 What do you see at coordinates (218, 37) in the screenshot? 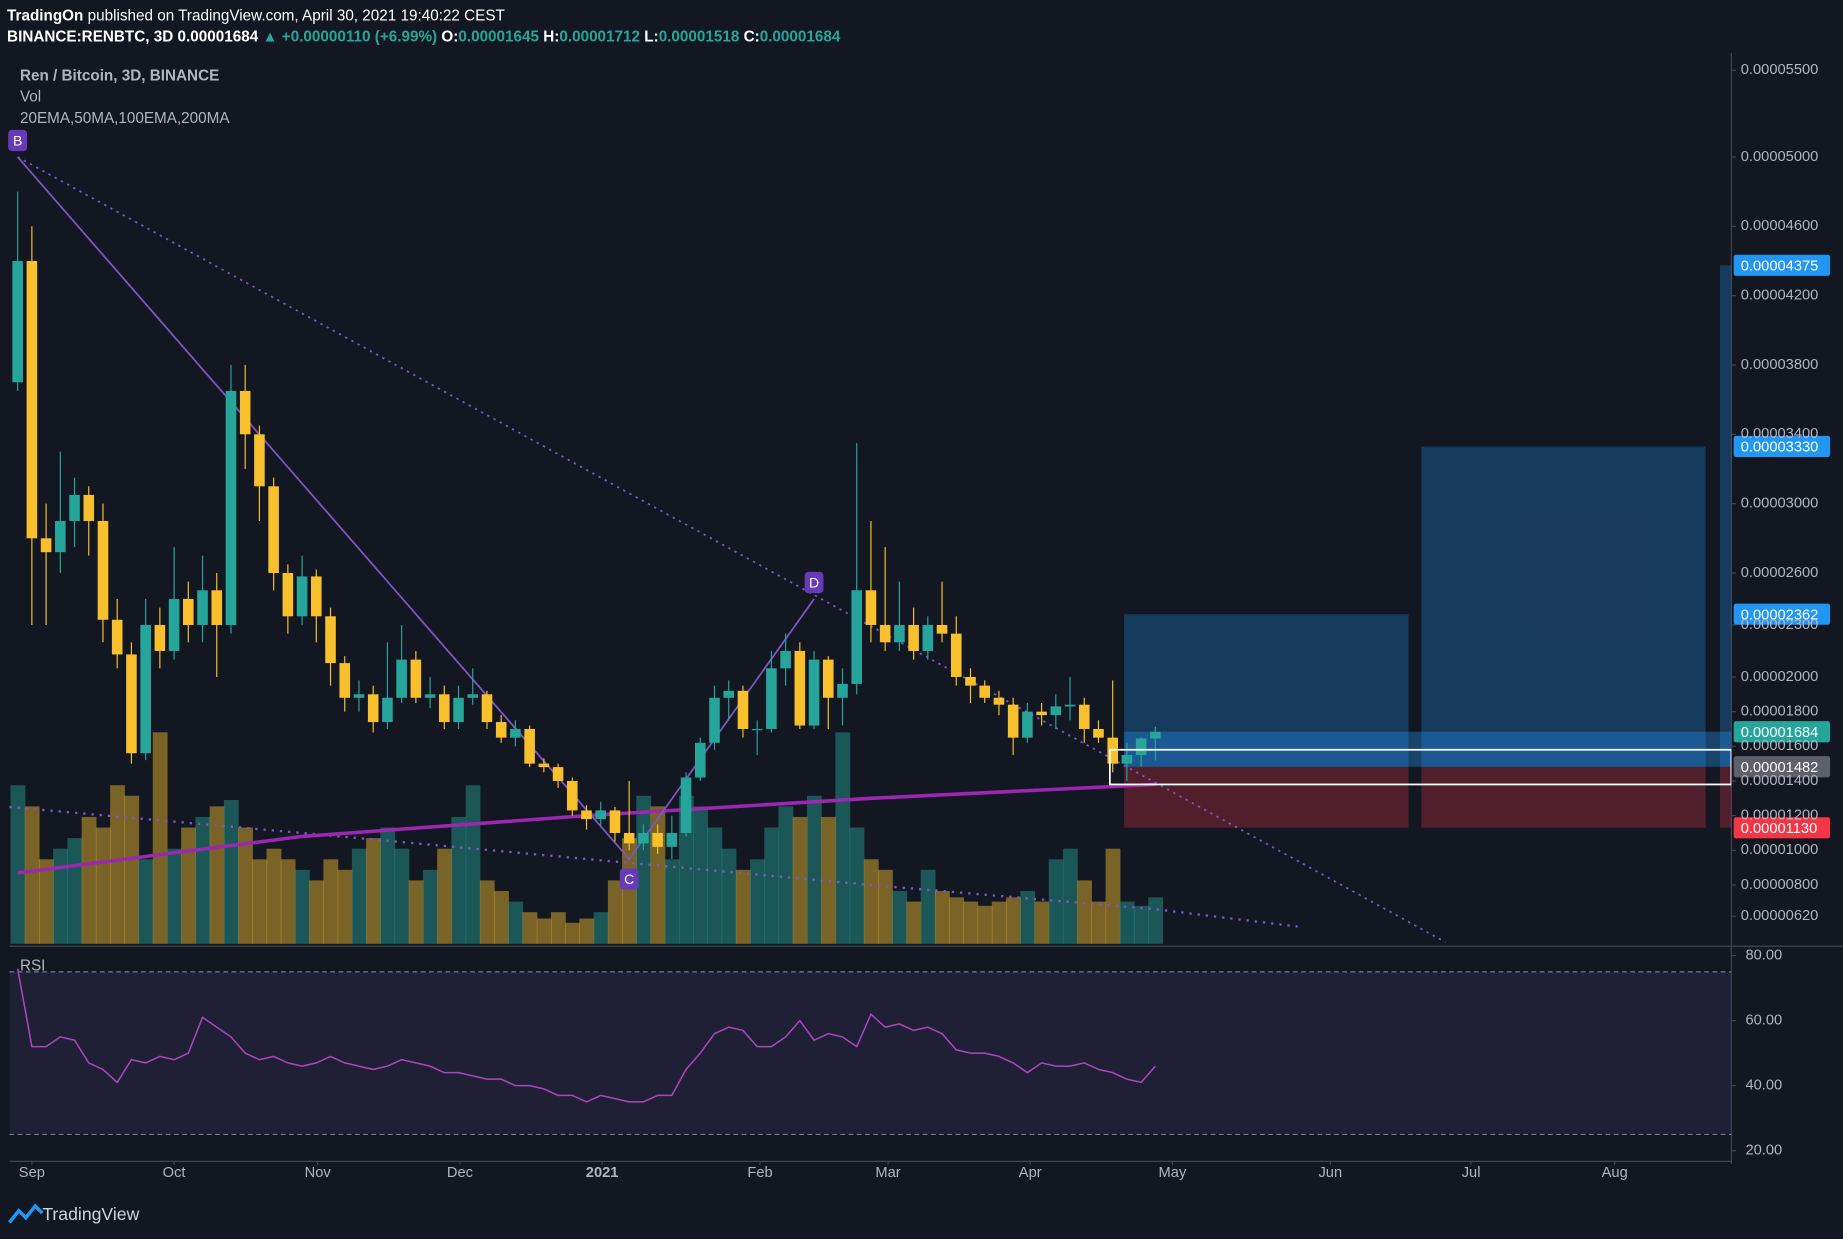
I see `last: 0.00001684` at bounding box center [218, 37].